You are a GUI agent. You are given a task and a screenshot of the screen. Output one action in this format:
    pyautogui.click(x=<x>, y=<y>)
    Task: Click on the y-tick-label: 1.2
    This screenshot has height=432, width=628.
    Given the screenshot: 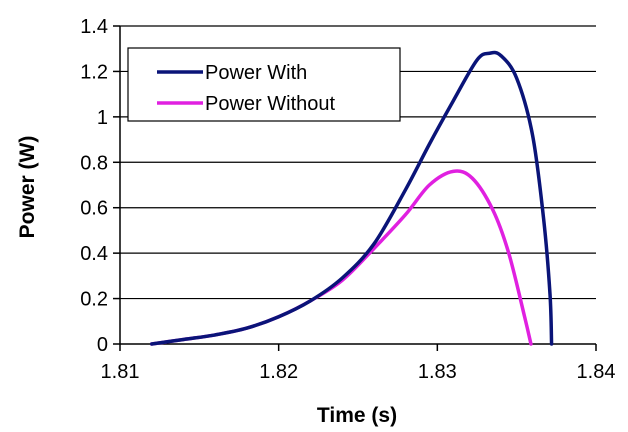 What is the action you would take?
    pyautogui.click(x=94, y=72)
    